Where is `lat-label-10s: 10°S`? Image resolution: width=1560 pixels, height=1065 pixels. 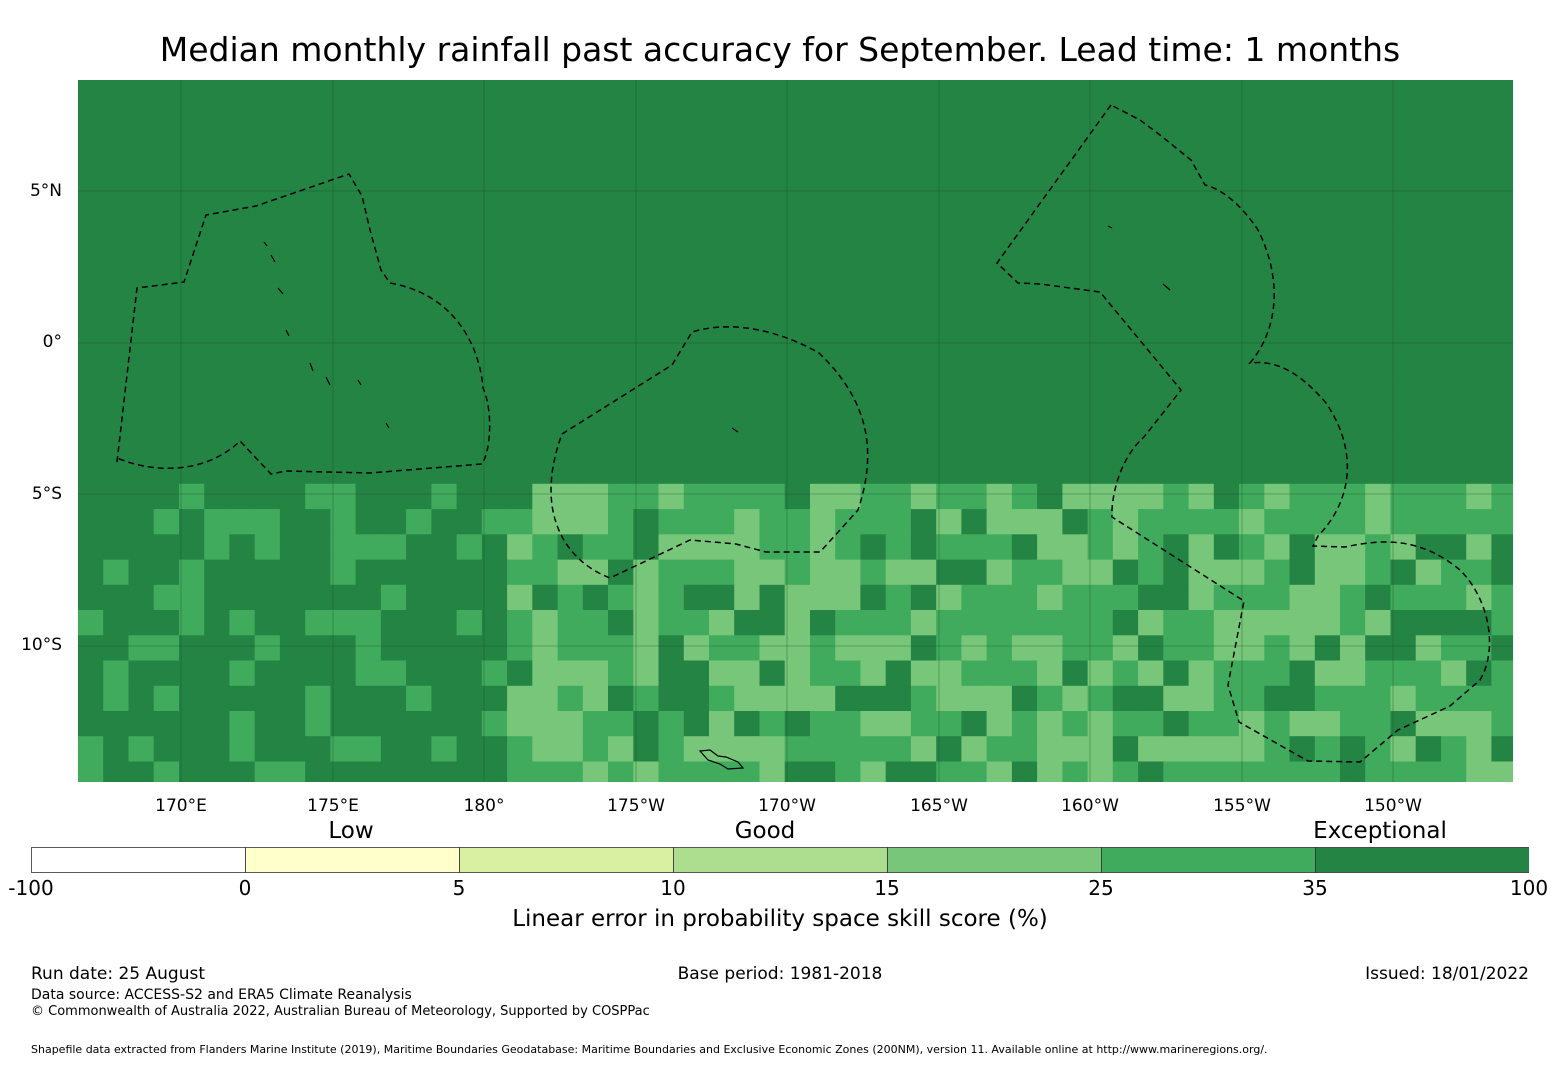 lat-label-10s: 10°S is located at coordinates (41, 645).